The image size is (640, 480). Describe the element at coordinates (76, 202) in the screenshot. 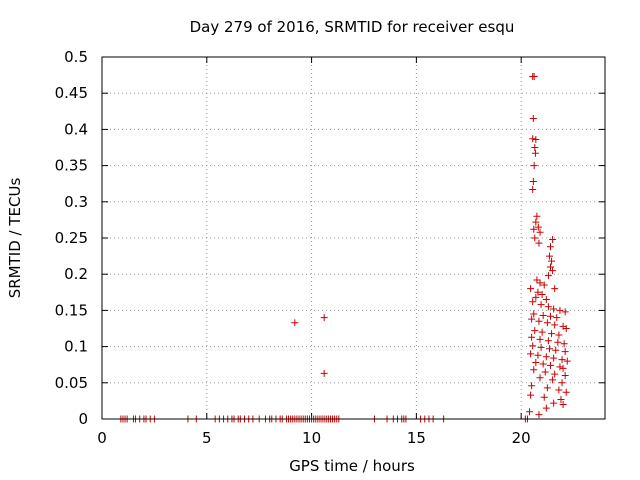

I see `y-tick-label-6: 0.3` at that location.